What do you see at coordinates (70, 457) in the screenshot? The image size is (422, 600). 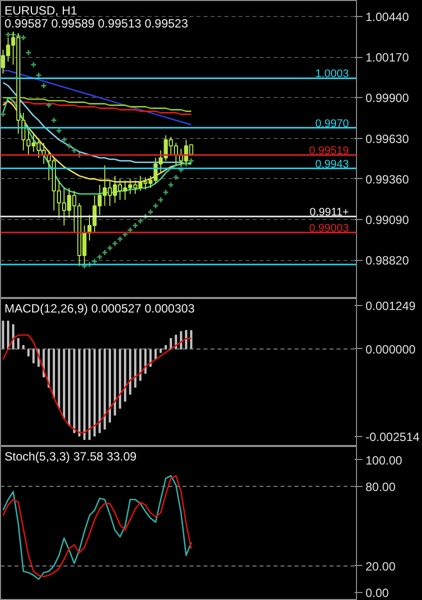 I see `chart-title: Stoch(5,3,3) 37.58 33.09` at bounding box center [70, 457].